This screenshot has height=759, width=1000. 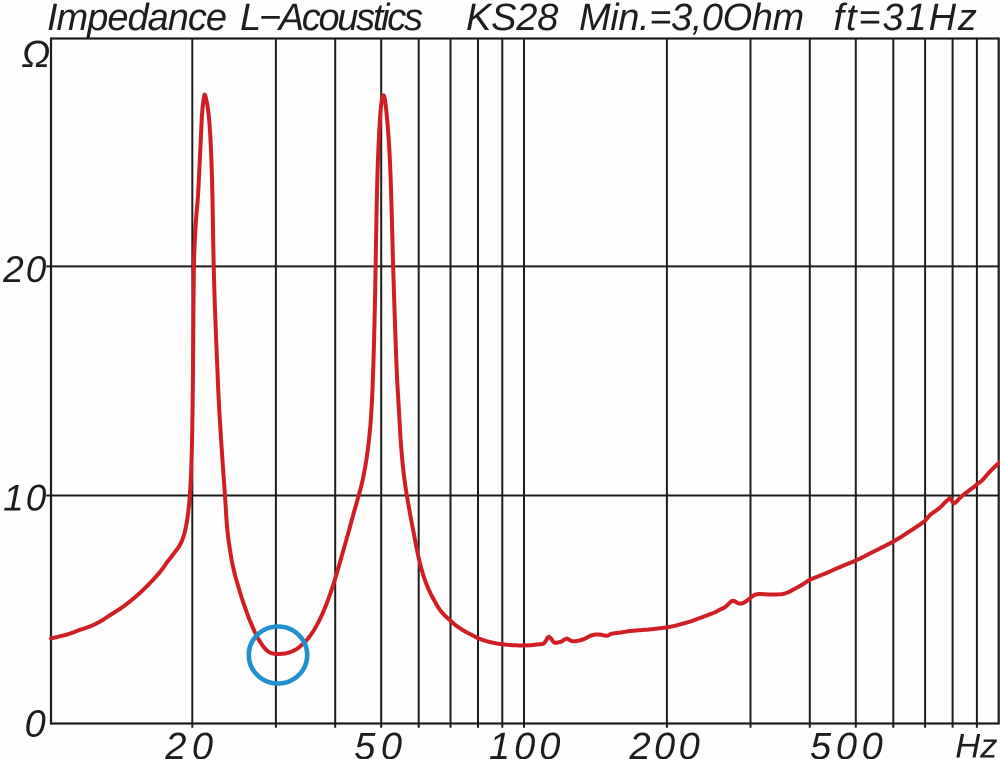 I want to click on svg-text: 500, so click(x=849, y=742).